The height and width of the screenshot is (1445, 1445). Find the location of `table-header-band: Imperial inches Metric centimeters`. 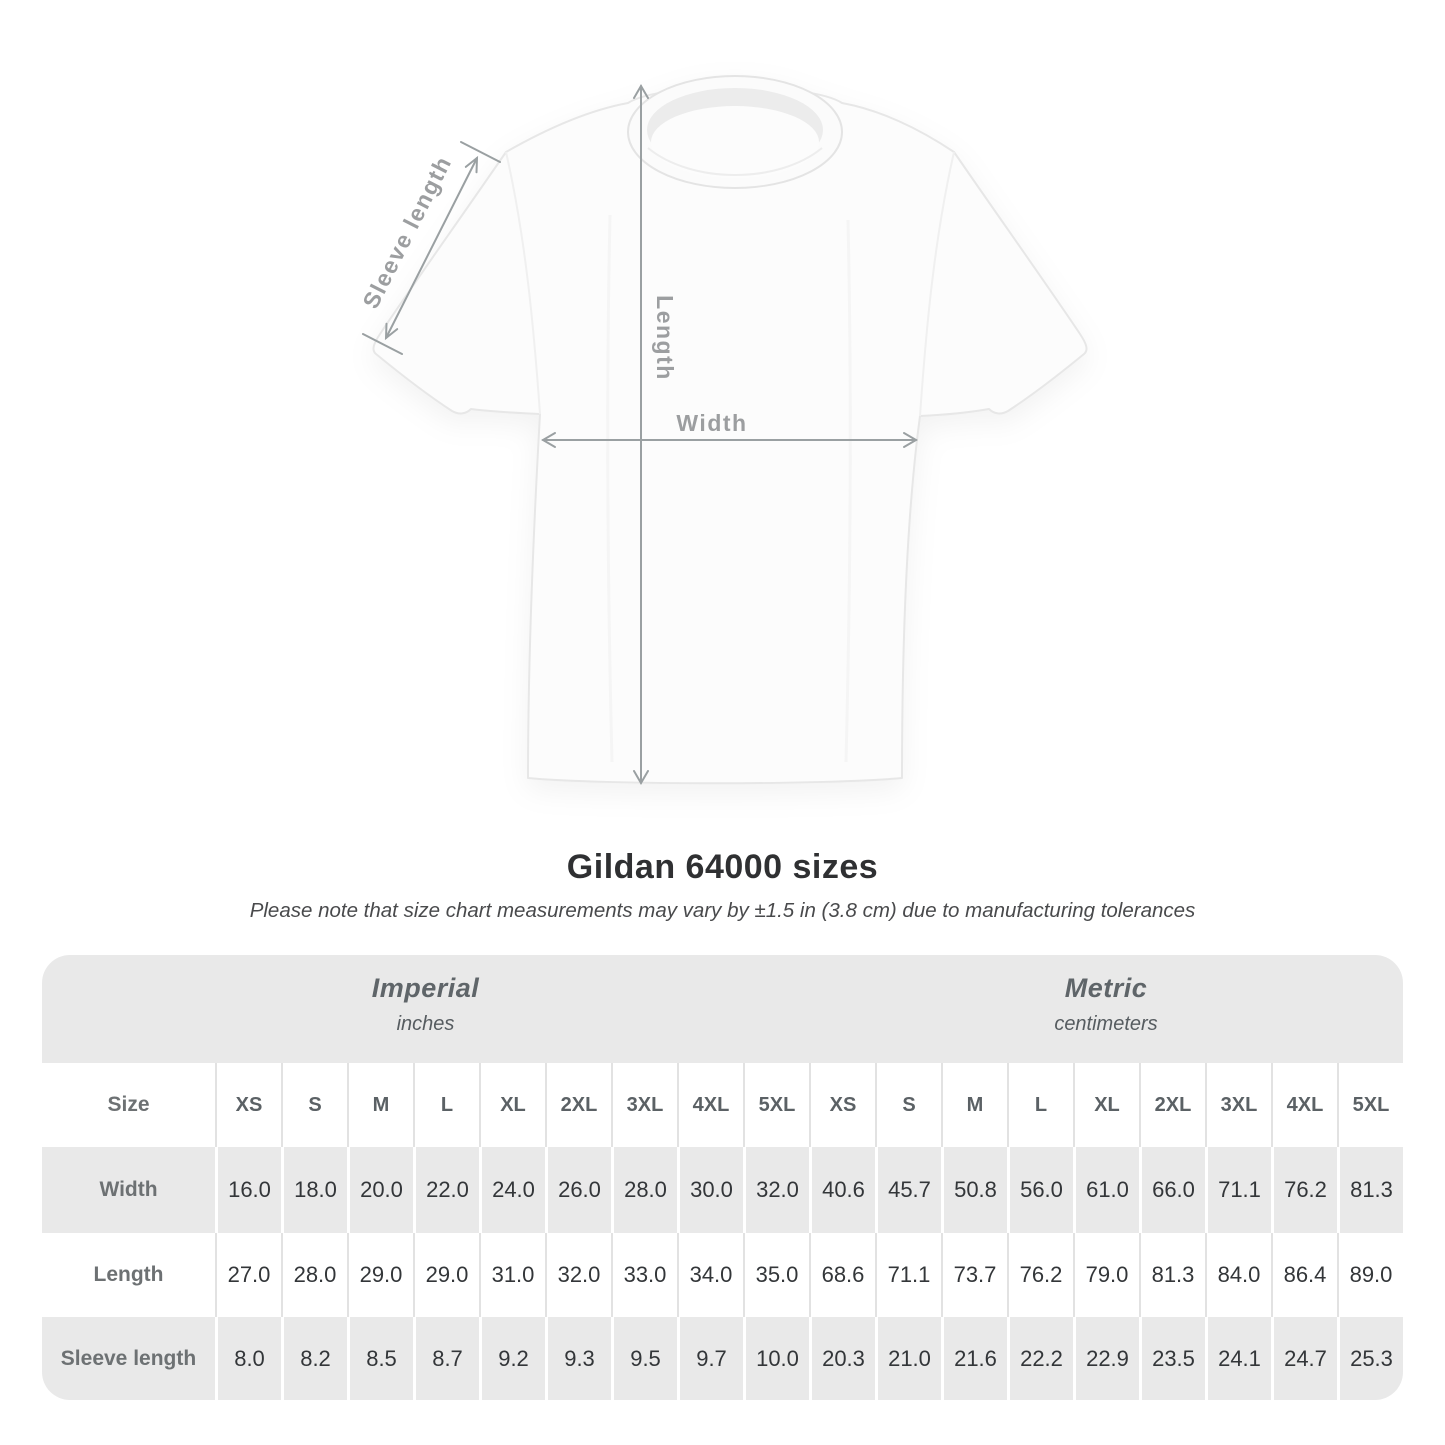

table-header-band: Imperial inches Metric centimeters is located at coordinates (722, 1009).